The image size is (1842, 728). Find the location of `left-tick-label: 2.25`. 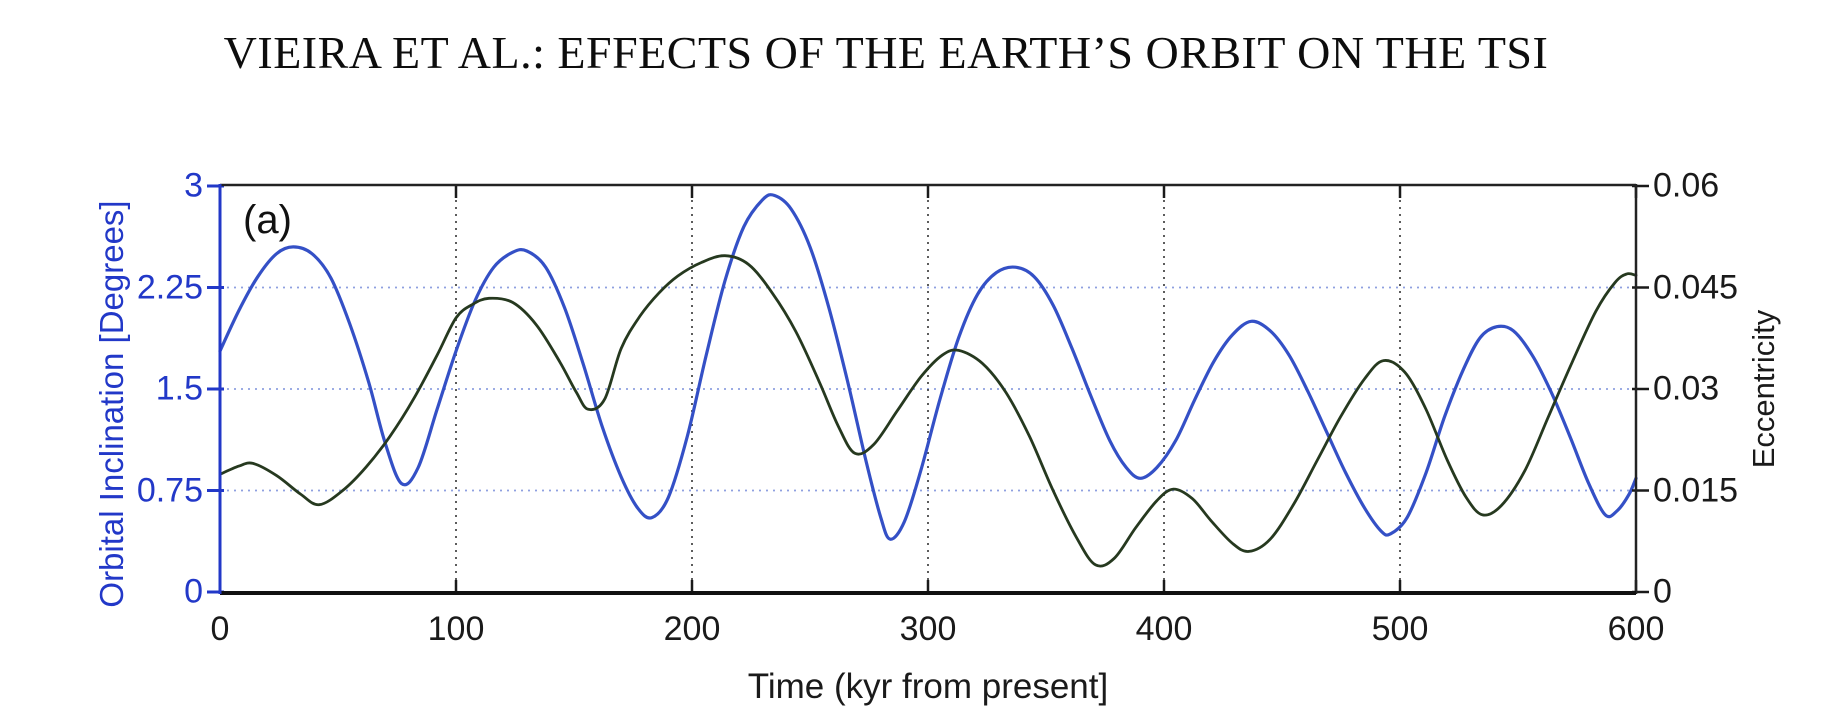

left-tick-label: 2.25 is located at coordinates (169, 287).